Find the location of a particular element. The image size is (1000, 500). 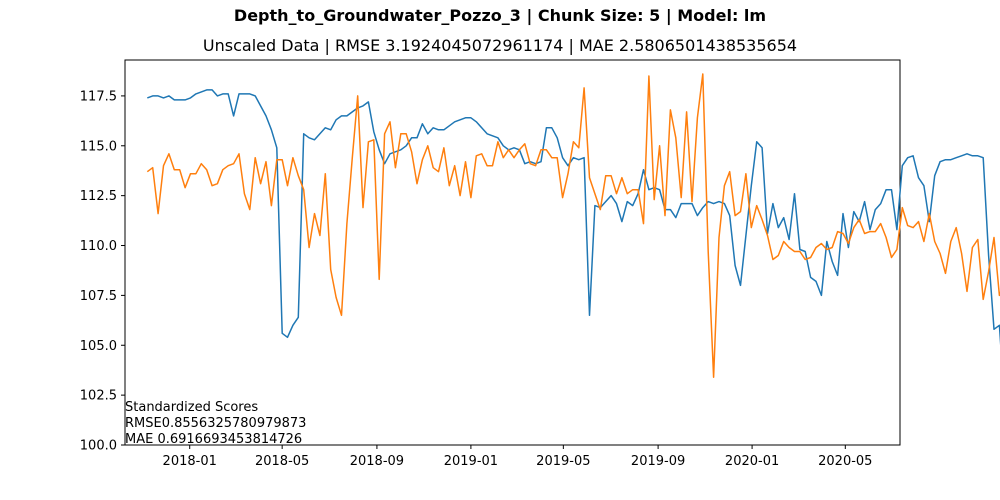

x-tick-label: 2019-05 is located at coordinates (563, 461).